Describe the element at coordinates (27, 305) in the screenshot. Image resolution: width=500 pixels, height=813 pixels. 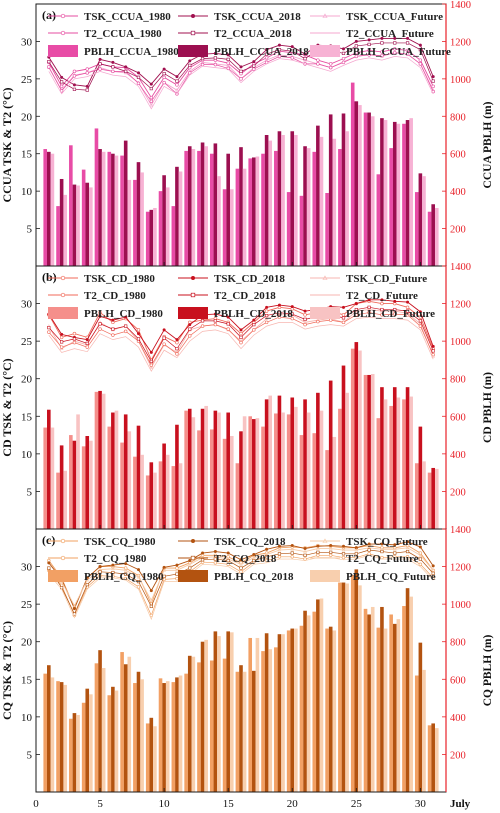
I see `left-tick-label: 30` at that location.